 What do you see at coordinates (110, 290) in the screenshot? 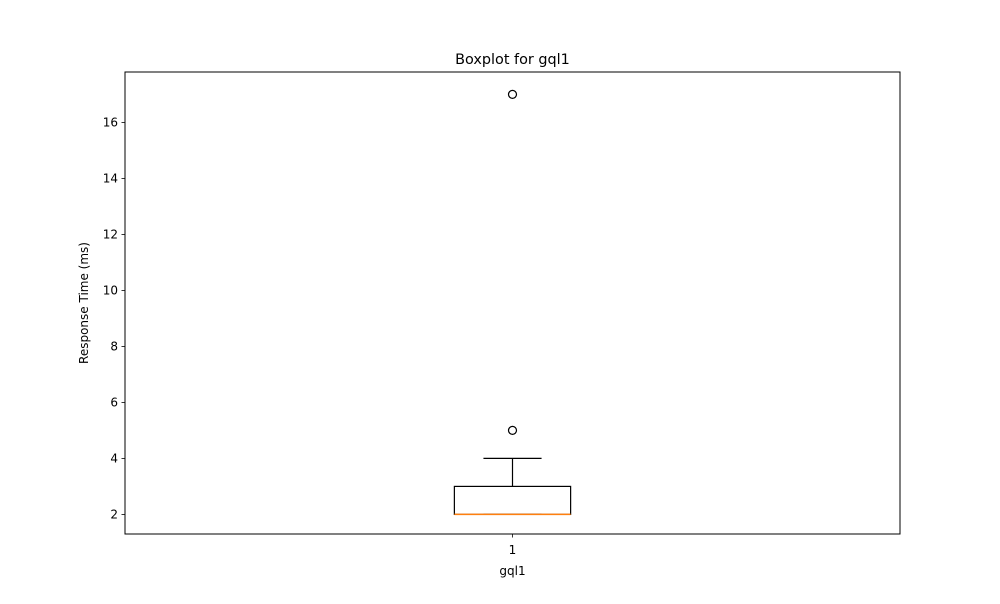
I see `y-tick-label: 10` at bounding box center [110, 290].